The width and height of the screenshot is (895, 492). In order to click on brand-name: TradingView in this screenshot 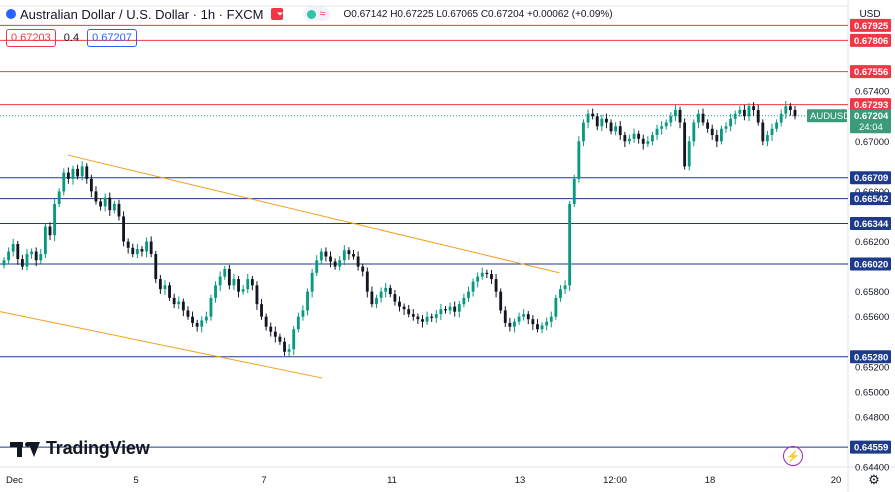, I will do `click(98, 448)`.